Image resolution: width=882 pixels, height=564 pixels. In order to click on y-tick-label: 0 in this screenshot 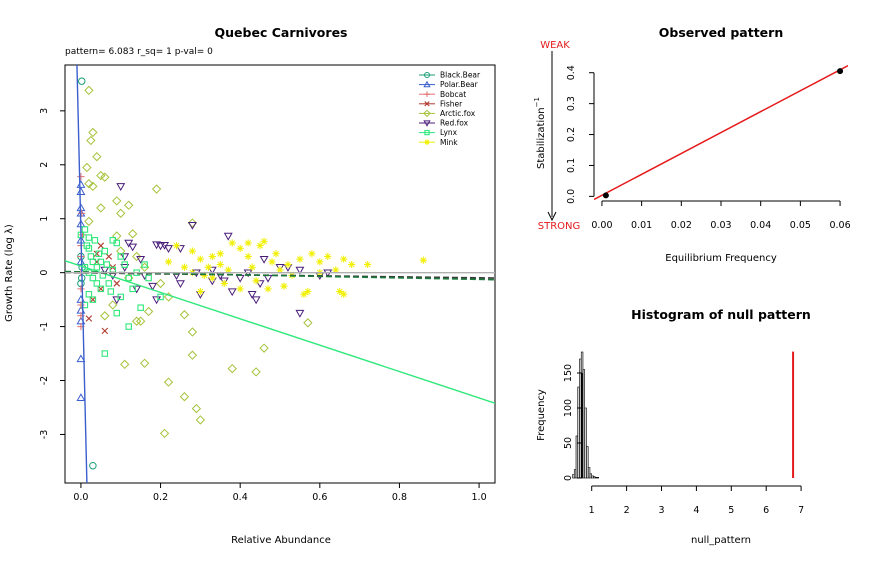, I will do `click(568, 478)`.